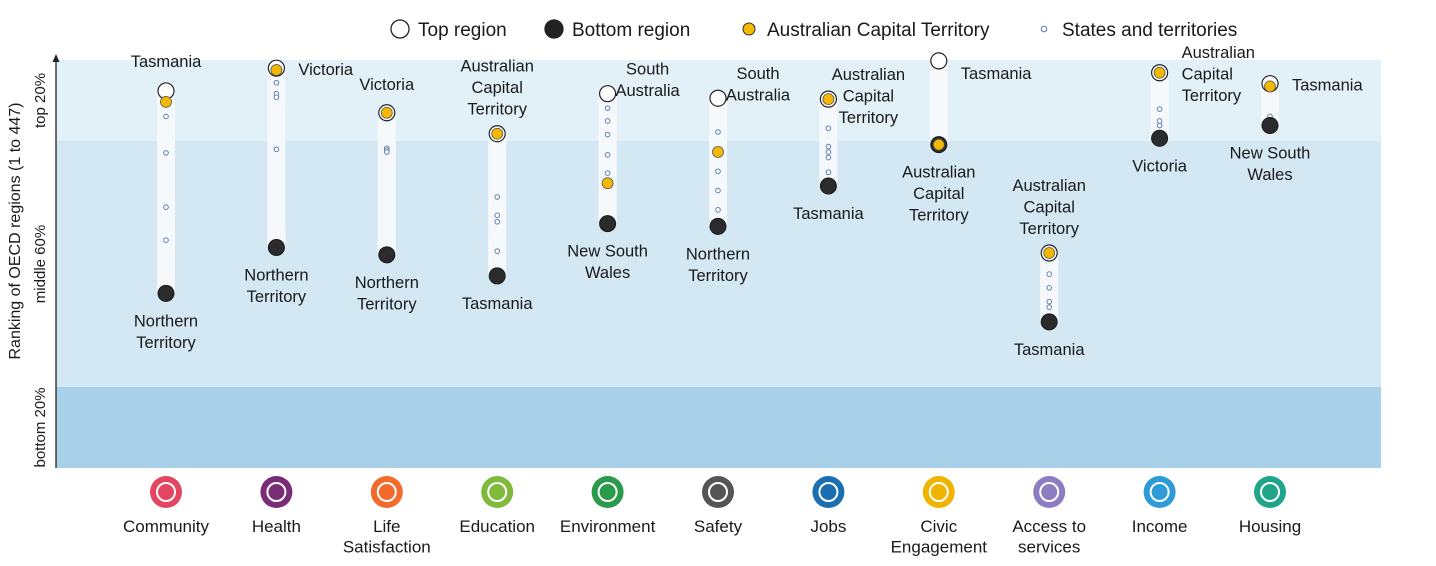  I want to click on column-environment: South Australia New South Wales, so click(623, 171).